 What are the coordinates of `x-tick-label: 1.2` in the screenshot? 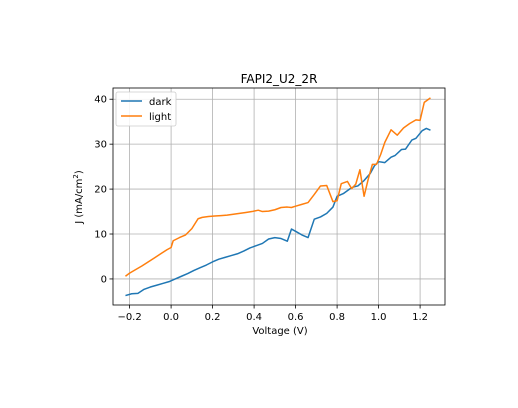 It's located at (420, 317).